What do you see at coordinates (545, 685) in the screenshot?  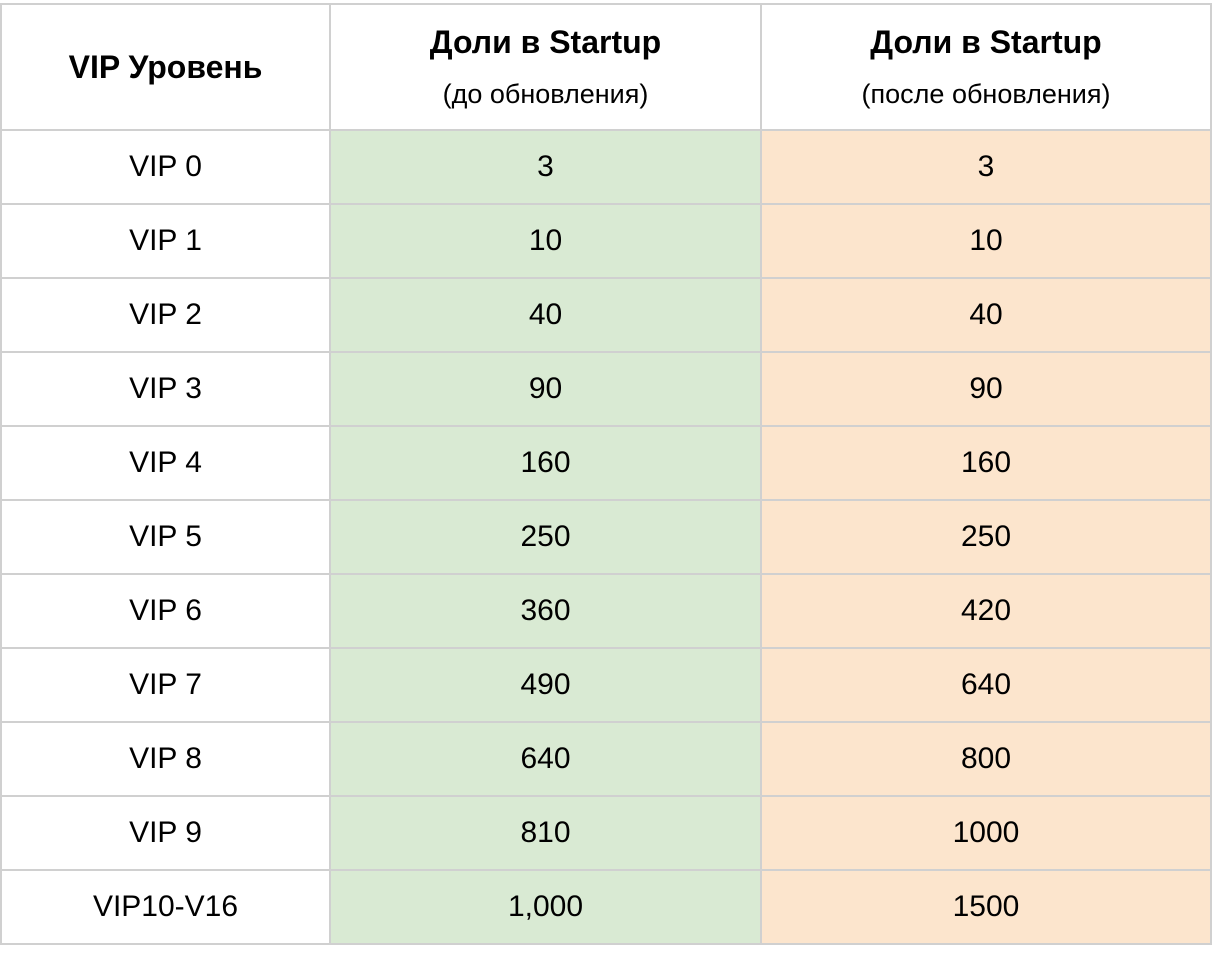 I see `share-cell: 490` at bounding box center [545, 685].